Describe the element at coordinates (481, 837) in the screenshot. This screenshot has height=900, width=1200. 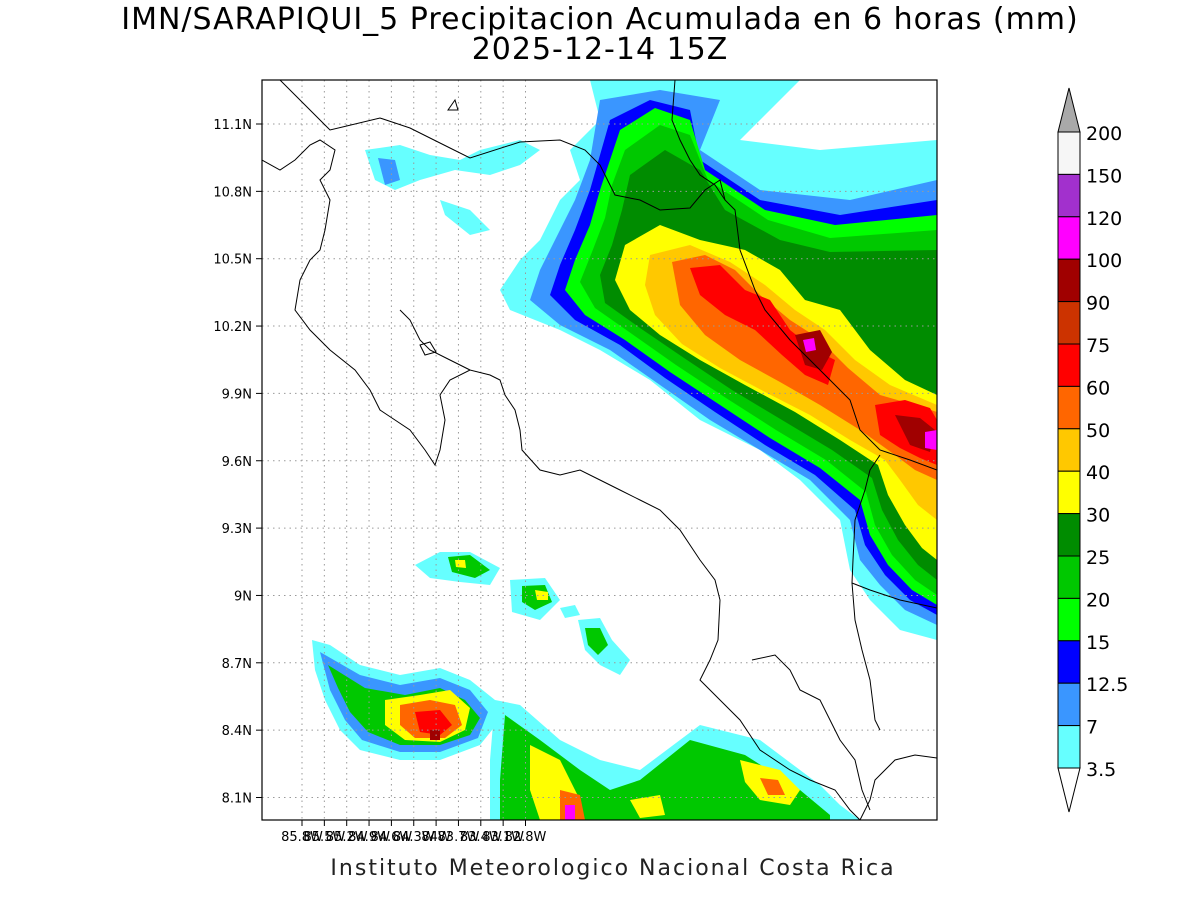
I see `lon-tick-label: 83.4W` at that location.